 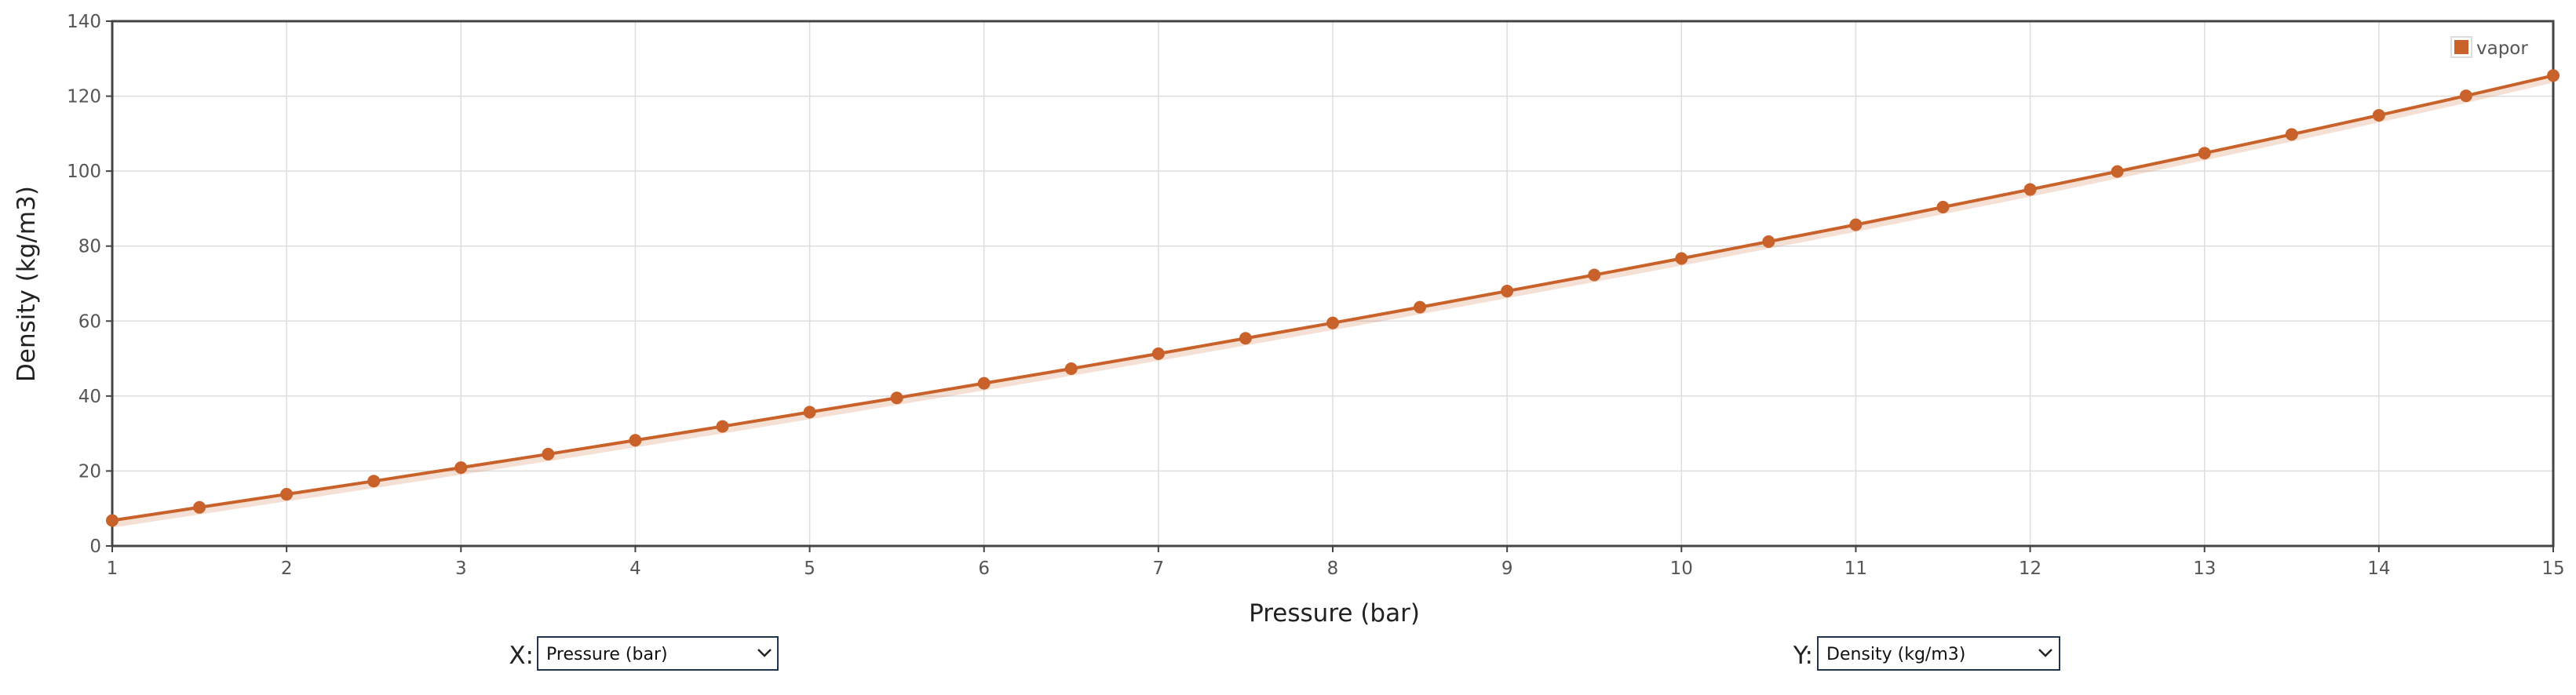 What do you see at coordinates (95, 547) in the screenshot?
I see `y-tick-label: 0` at bounding box center [95, 547].